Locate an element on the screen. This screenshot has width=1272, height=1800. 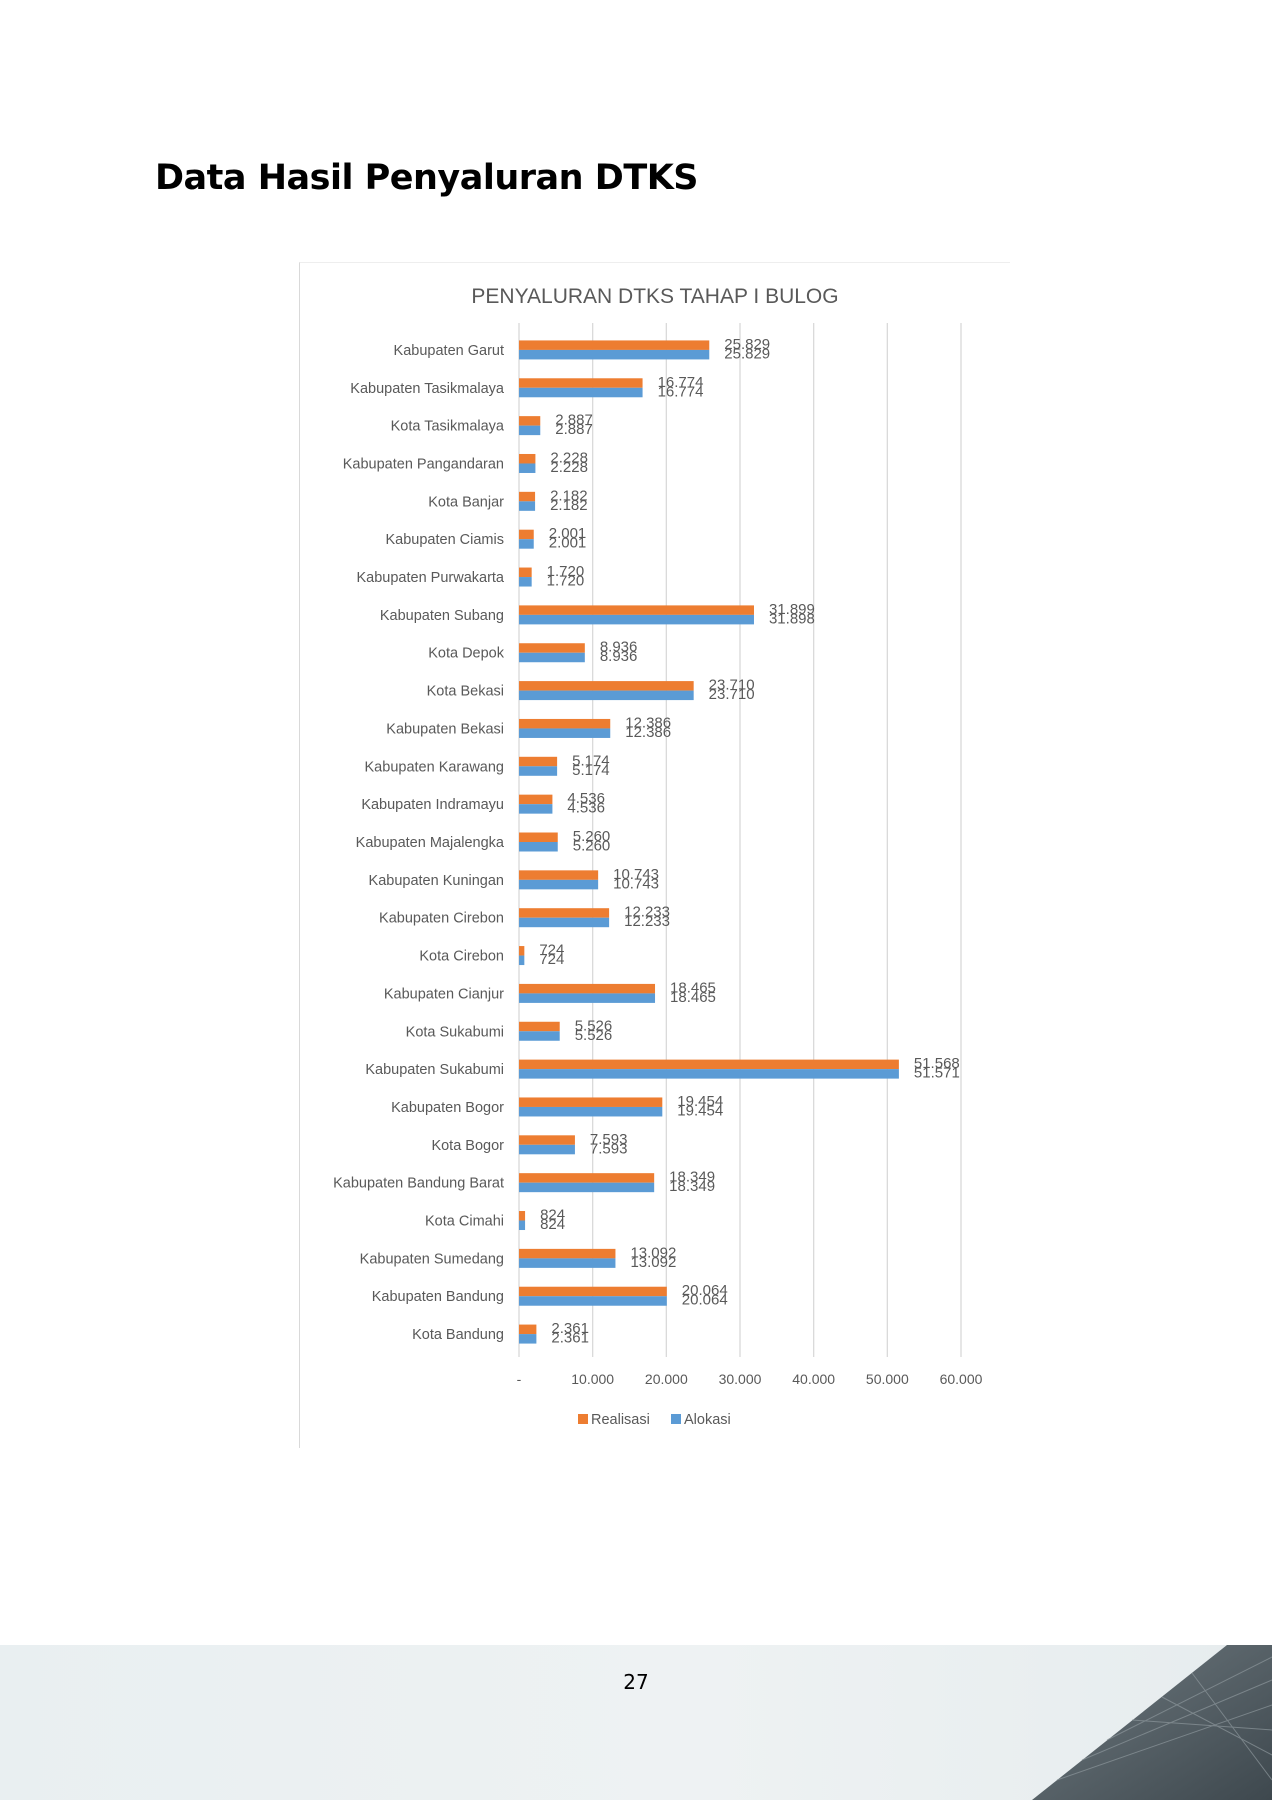
category-label: Kabupaten Cianjur is located at coordinates (444, 994).